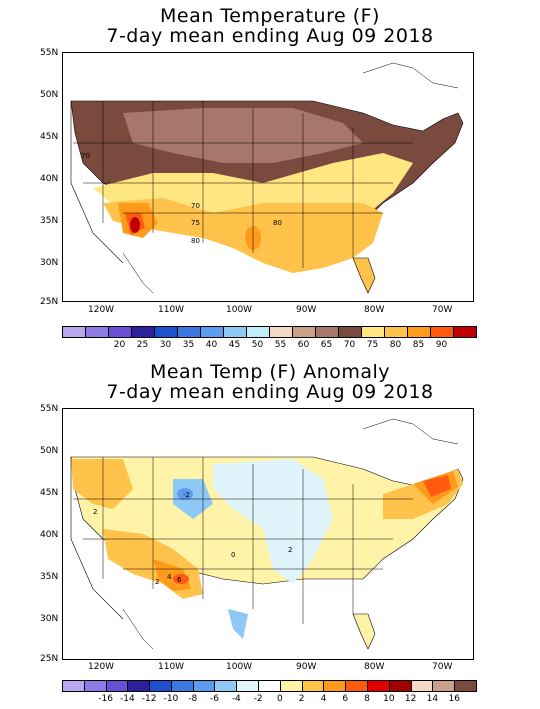 The width and height of the screenshot is (540, 709). Describe the element at coordinates (364, 631) in the screenshot. I see `florida-anom` at that location.